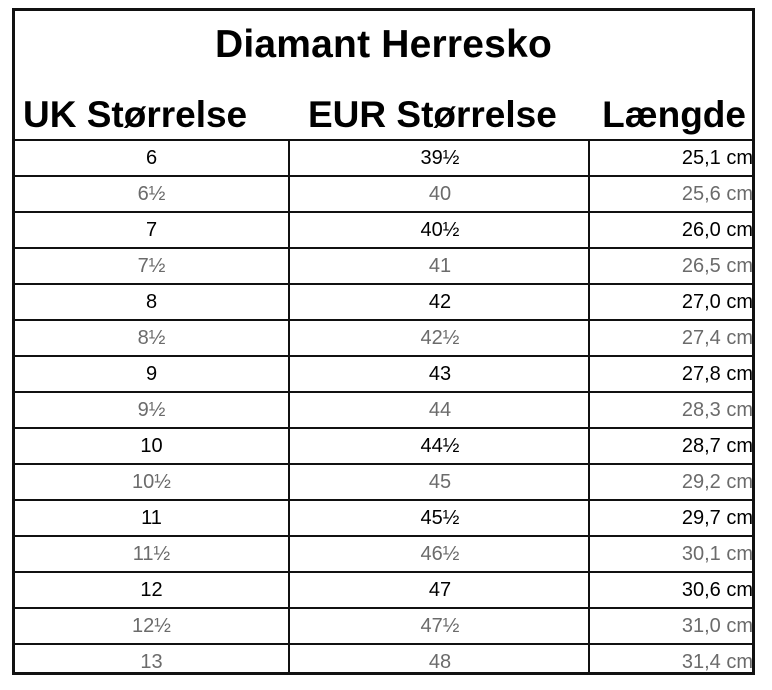 Image resolution: width=772 pixels, height=690 pixels. Describe the element at coordinates (151, 446) in the screenshot. I see `uk-size-cell: 10` at that location.